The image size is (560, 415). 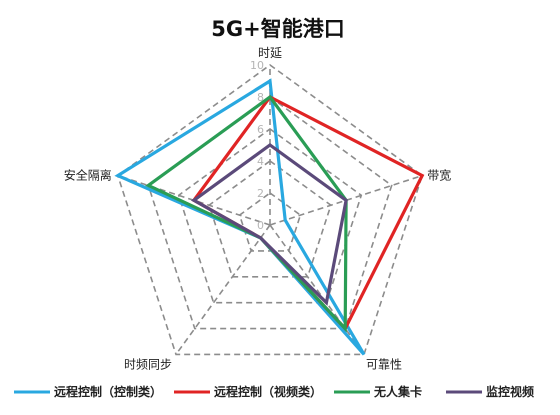 What do you see at coordinates (260, 161) in the screenshot?
I see `tick-label: 4` at bounding box center [260, 161].